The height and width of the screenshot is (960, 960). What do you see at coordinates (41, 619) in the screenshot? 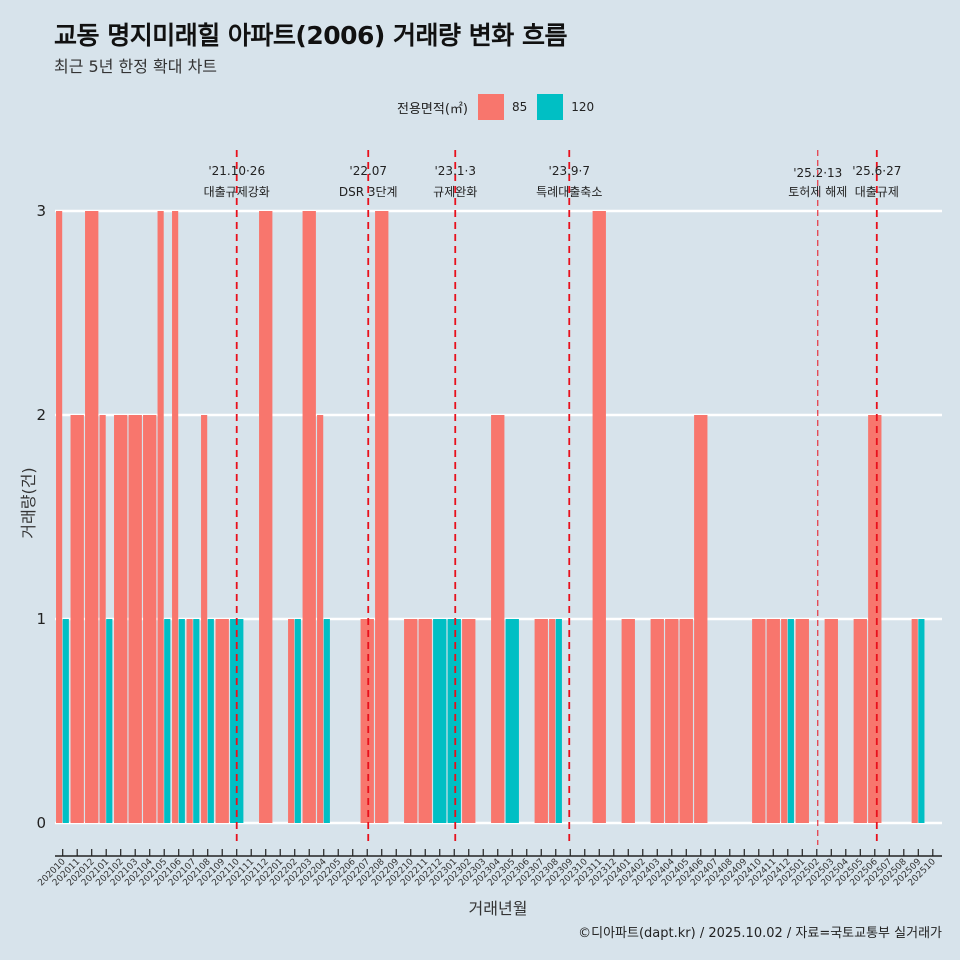
I see `y-tick-label: 1` at bounding box center [41, 619].